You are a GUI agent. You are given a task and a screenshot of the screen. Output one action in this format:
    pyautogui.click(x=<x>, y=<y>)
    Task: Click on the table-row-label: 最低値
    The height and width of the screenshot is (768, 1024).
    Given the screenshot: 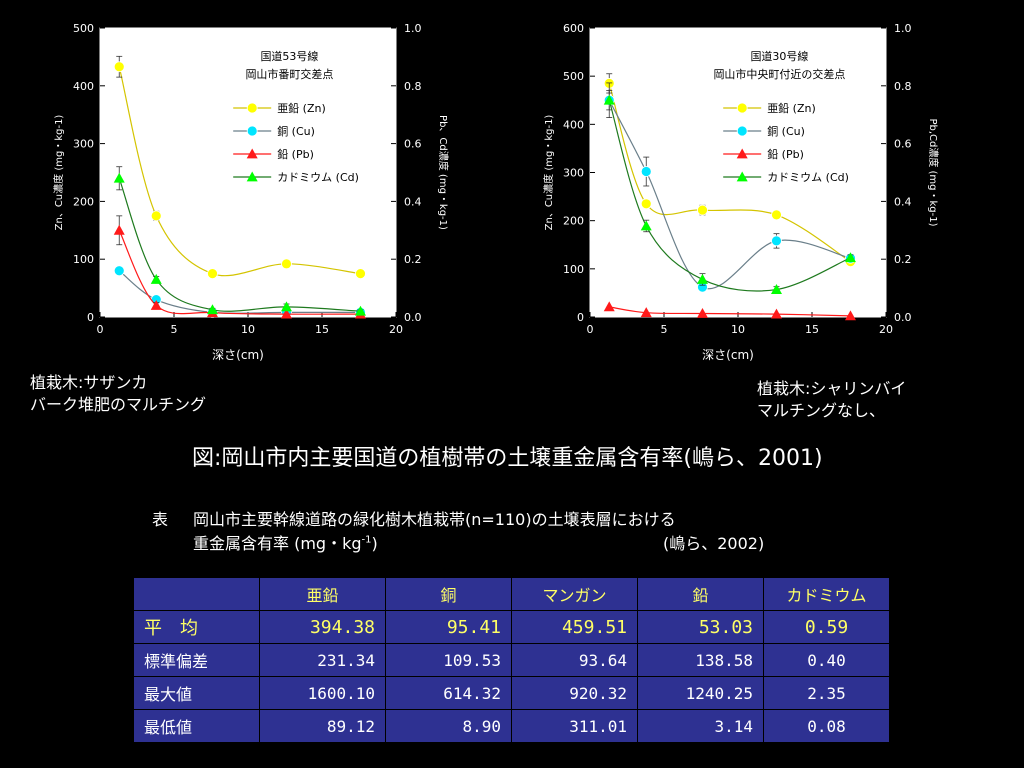 What is the action you would take?
    pyautogui.click(x=196, y=726)
    